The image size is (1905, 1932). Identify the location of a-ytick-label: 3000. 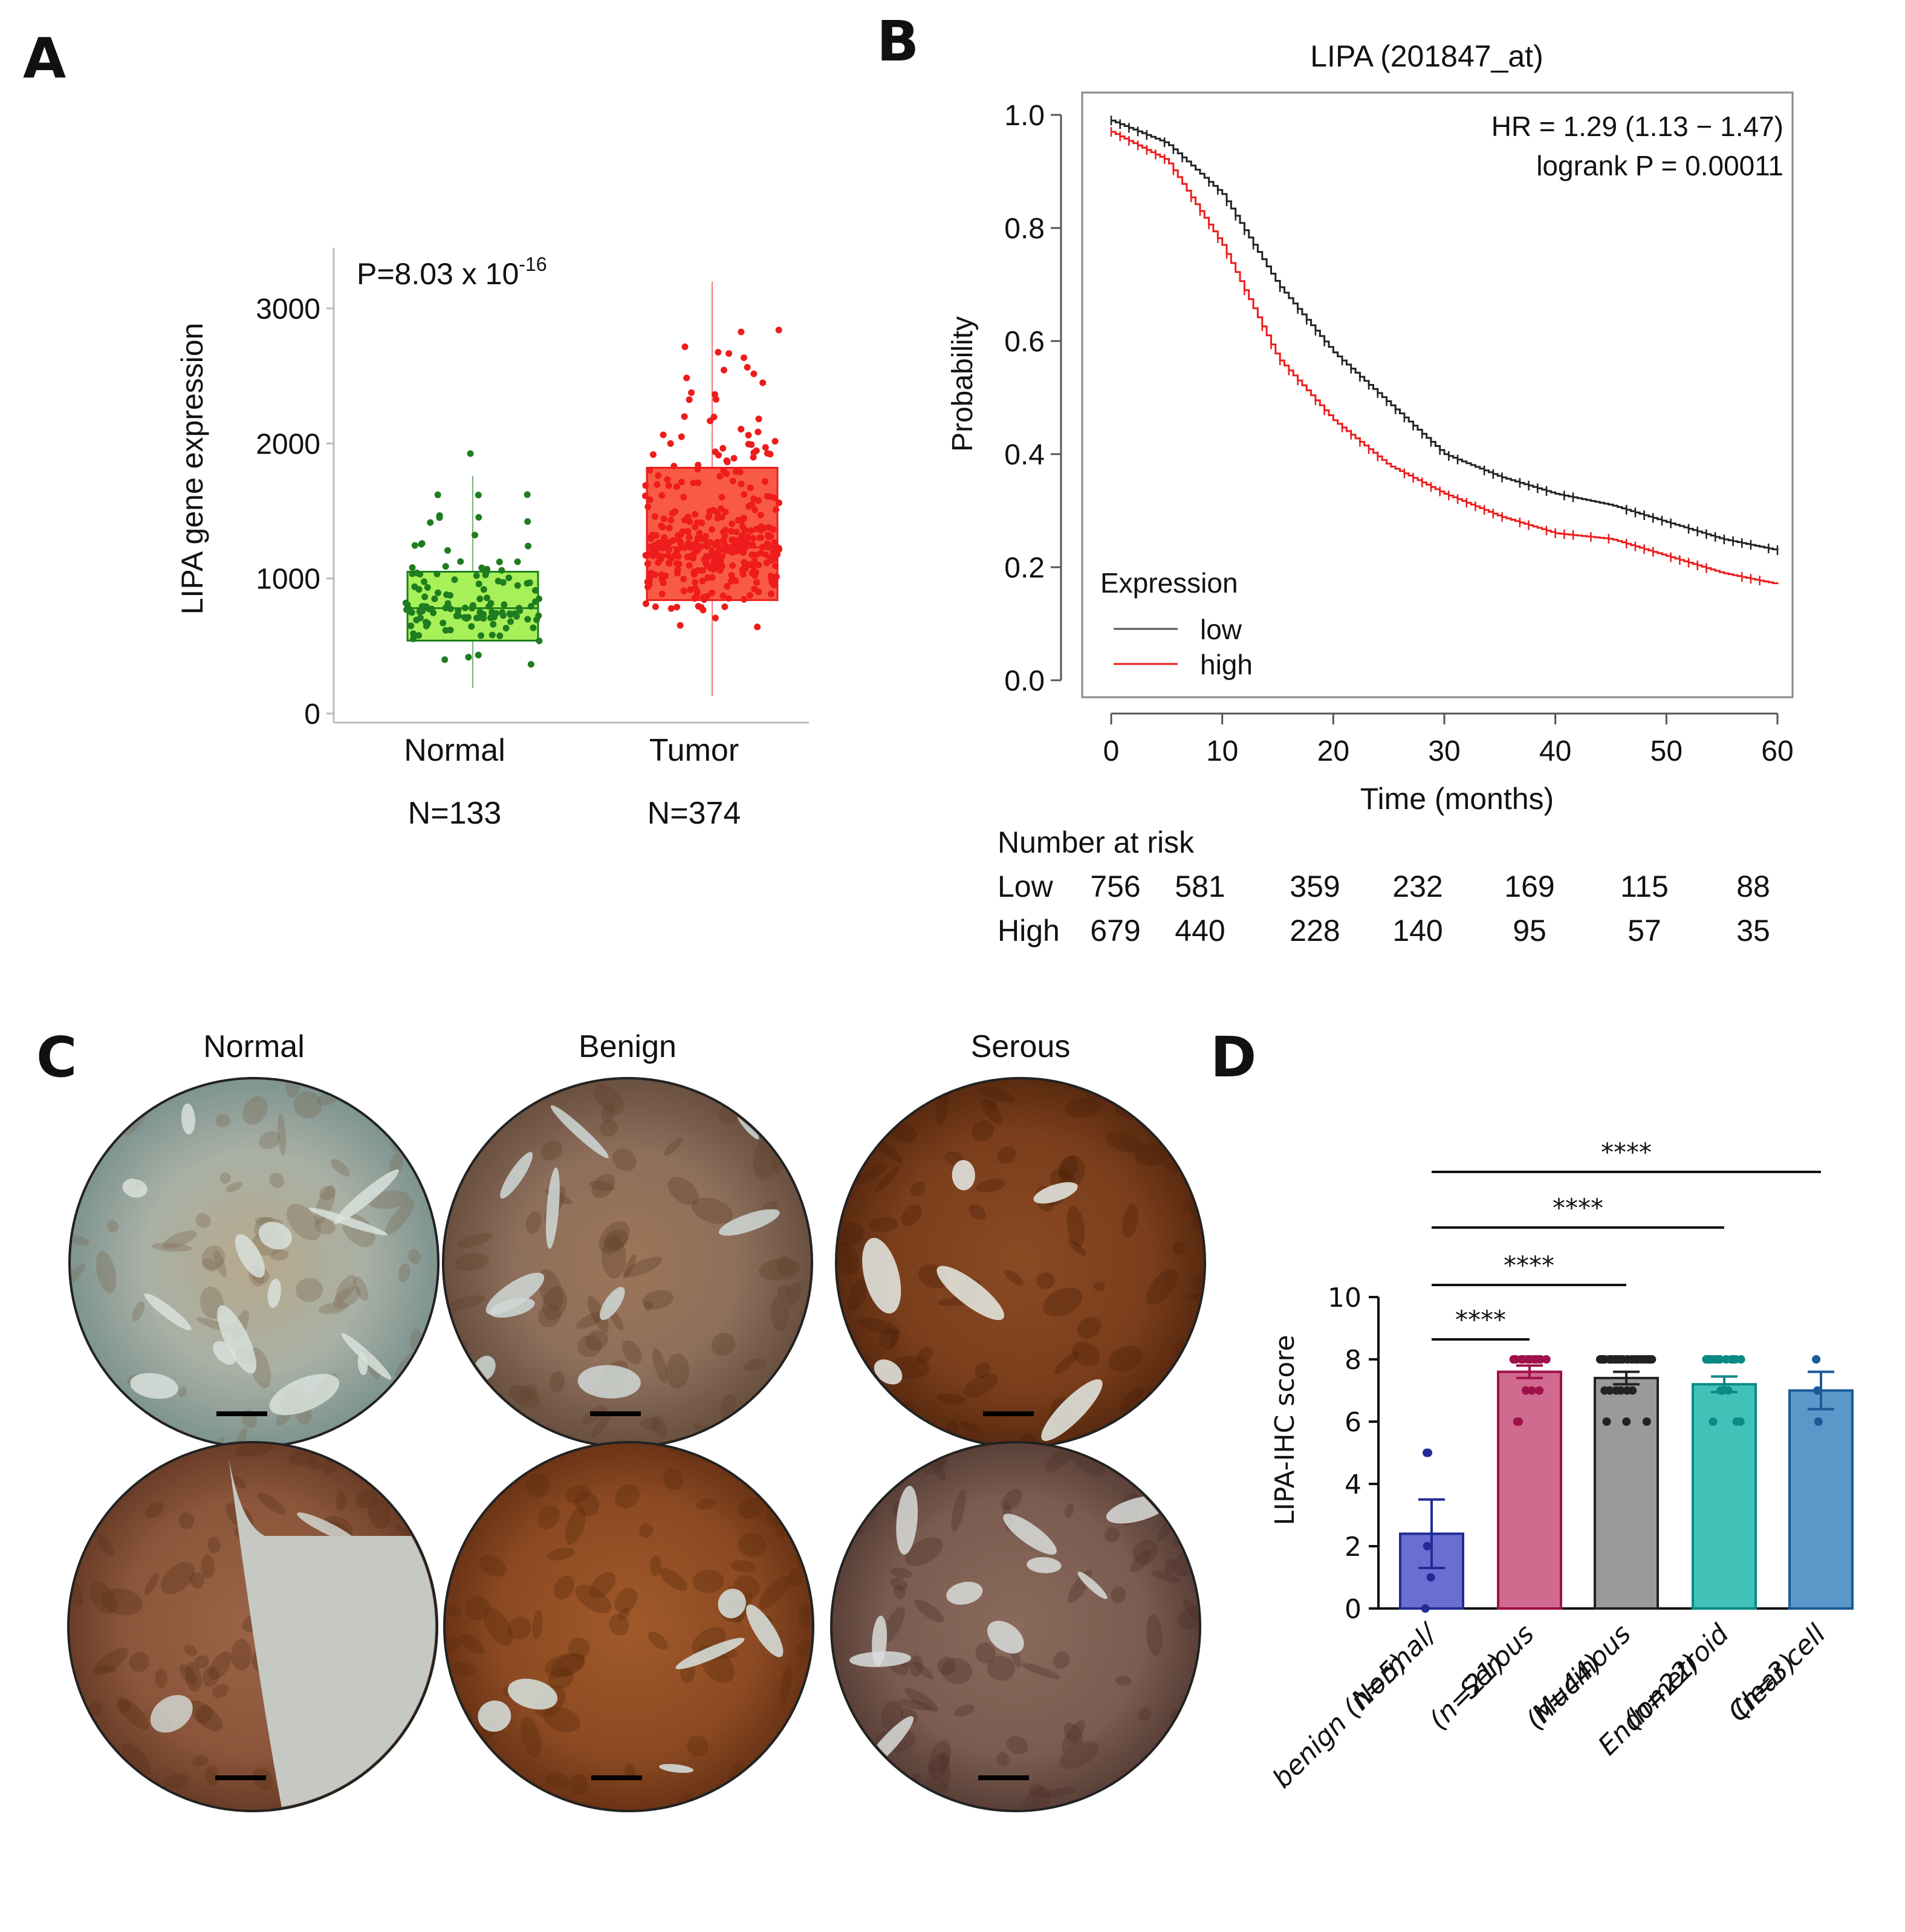
(288, 309).